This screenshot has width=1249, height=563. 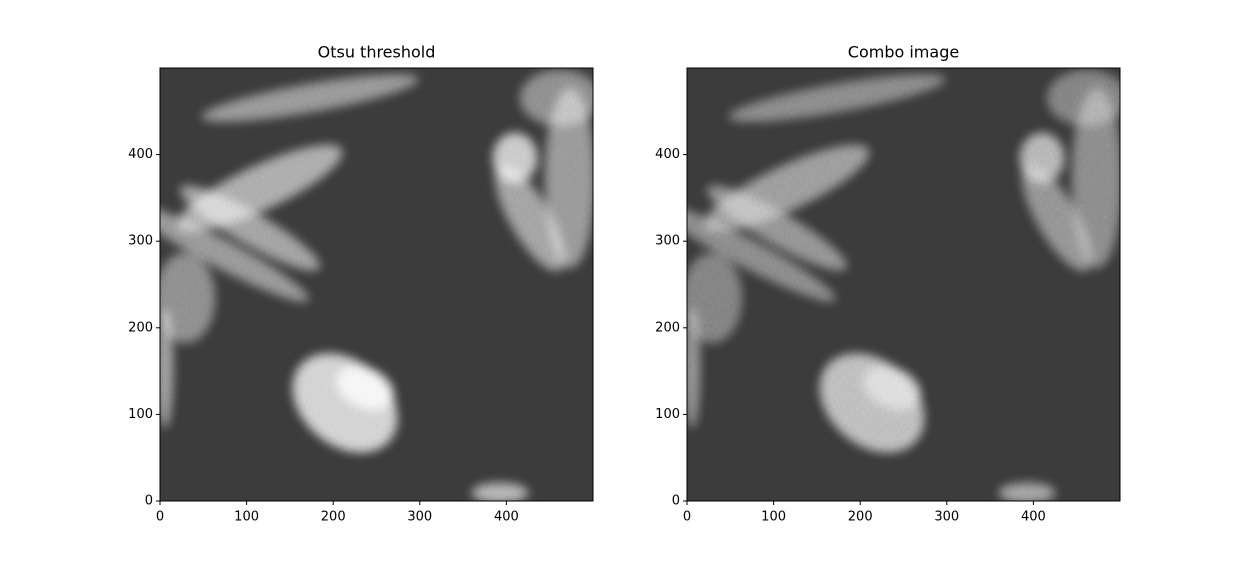 What do you see at coordinates (377, 52) in the screenshot?
I see `chart-title: Otsu threshold` at bounding box center [377, 52].